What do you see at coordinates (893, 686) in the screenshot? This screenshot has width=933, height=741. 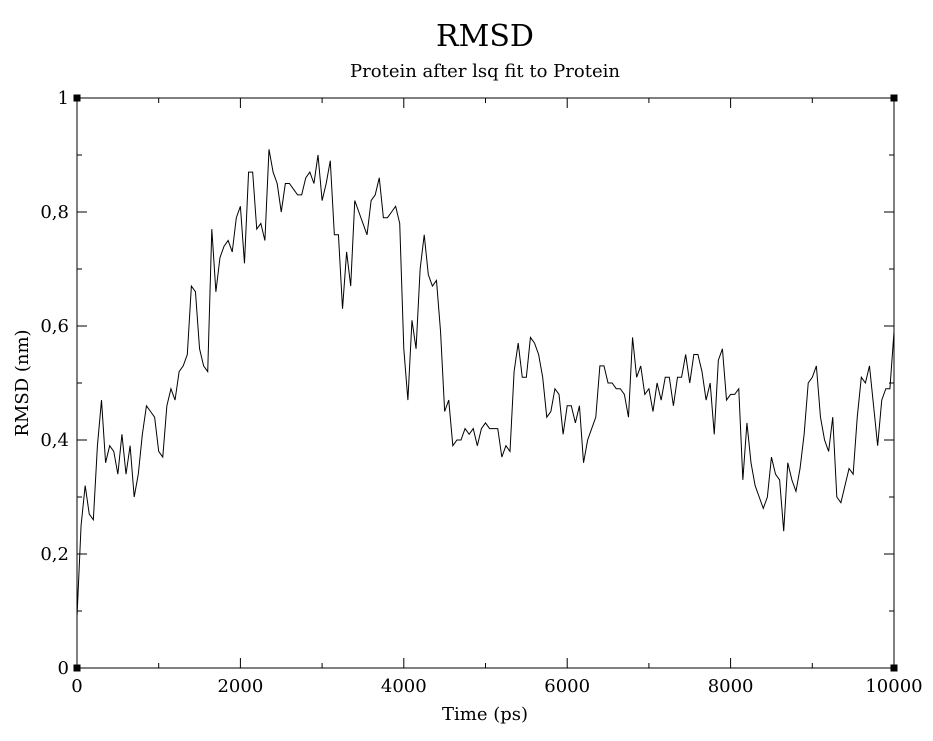 I see `x-tick-label: 10000` at bounding box center [893, 686].